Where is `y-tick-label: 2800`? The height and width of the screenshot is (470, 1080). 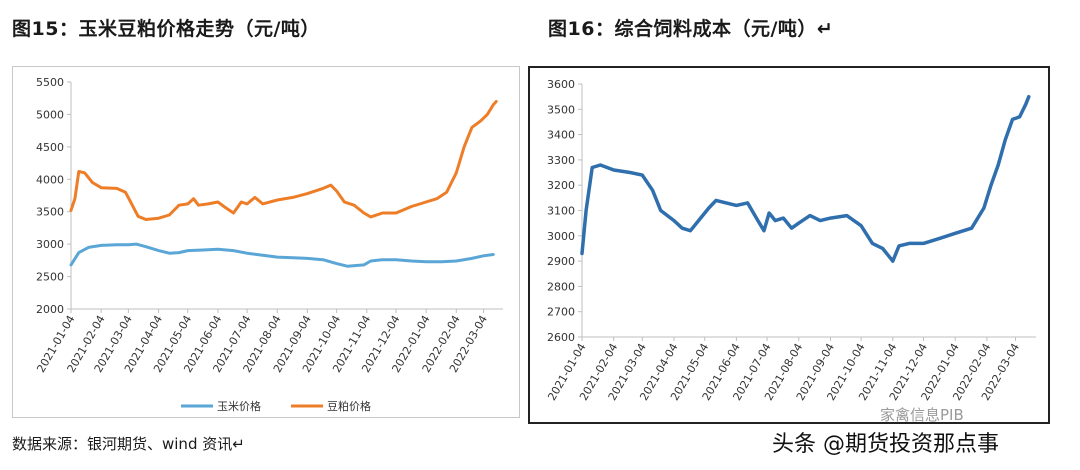
y-tick-label: 2800 is located at coordinates (561, 286).